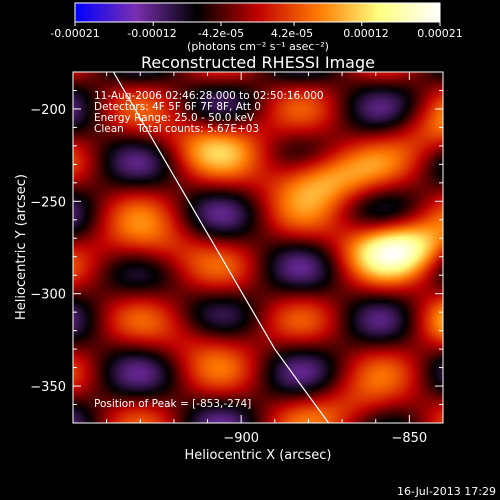 The height and width of the screenshot is (500, 500). What do you see at coordinates (366, 33) in the screenshot?
I see `colorbar-tick-label: 0.00012` at bounding box center [366, 33].